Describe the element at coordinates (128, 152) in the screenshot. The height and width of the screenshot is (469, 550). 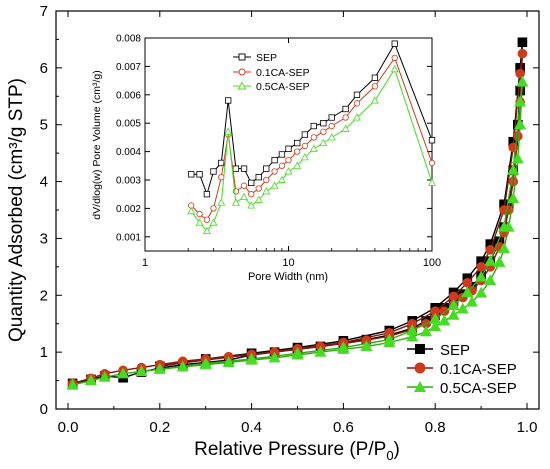
I see `inset-y-tick-label-3: 0.004` at that location.